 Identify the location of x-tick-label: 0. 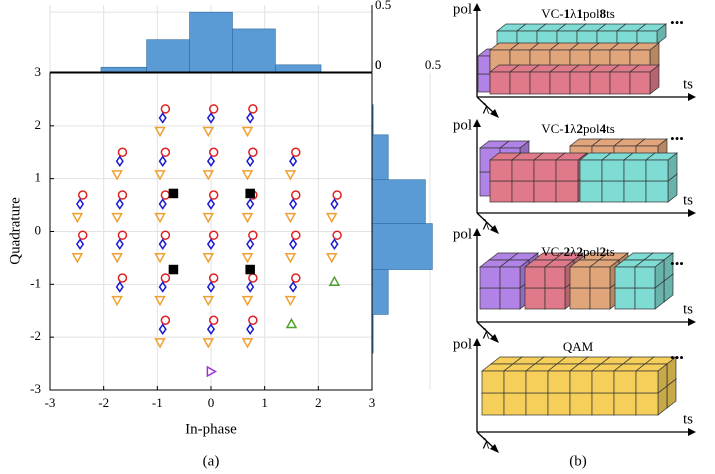
(378, 64).